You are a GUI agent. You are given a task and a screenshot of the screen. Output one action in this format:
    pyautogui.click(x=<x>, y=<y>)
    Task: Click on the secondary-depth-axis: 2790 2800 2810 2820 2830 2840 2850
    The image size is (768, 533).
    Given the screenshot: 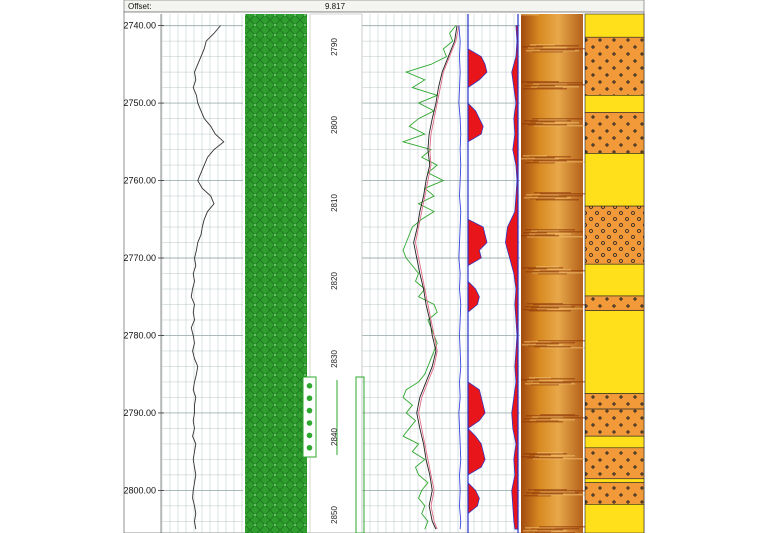 What is the action you would take?
    pyautogui.click(x=334, y=281)
    